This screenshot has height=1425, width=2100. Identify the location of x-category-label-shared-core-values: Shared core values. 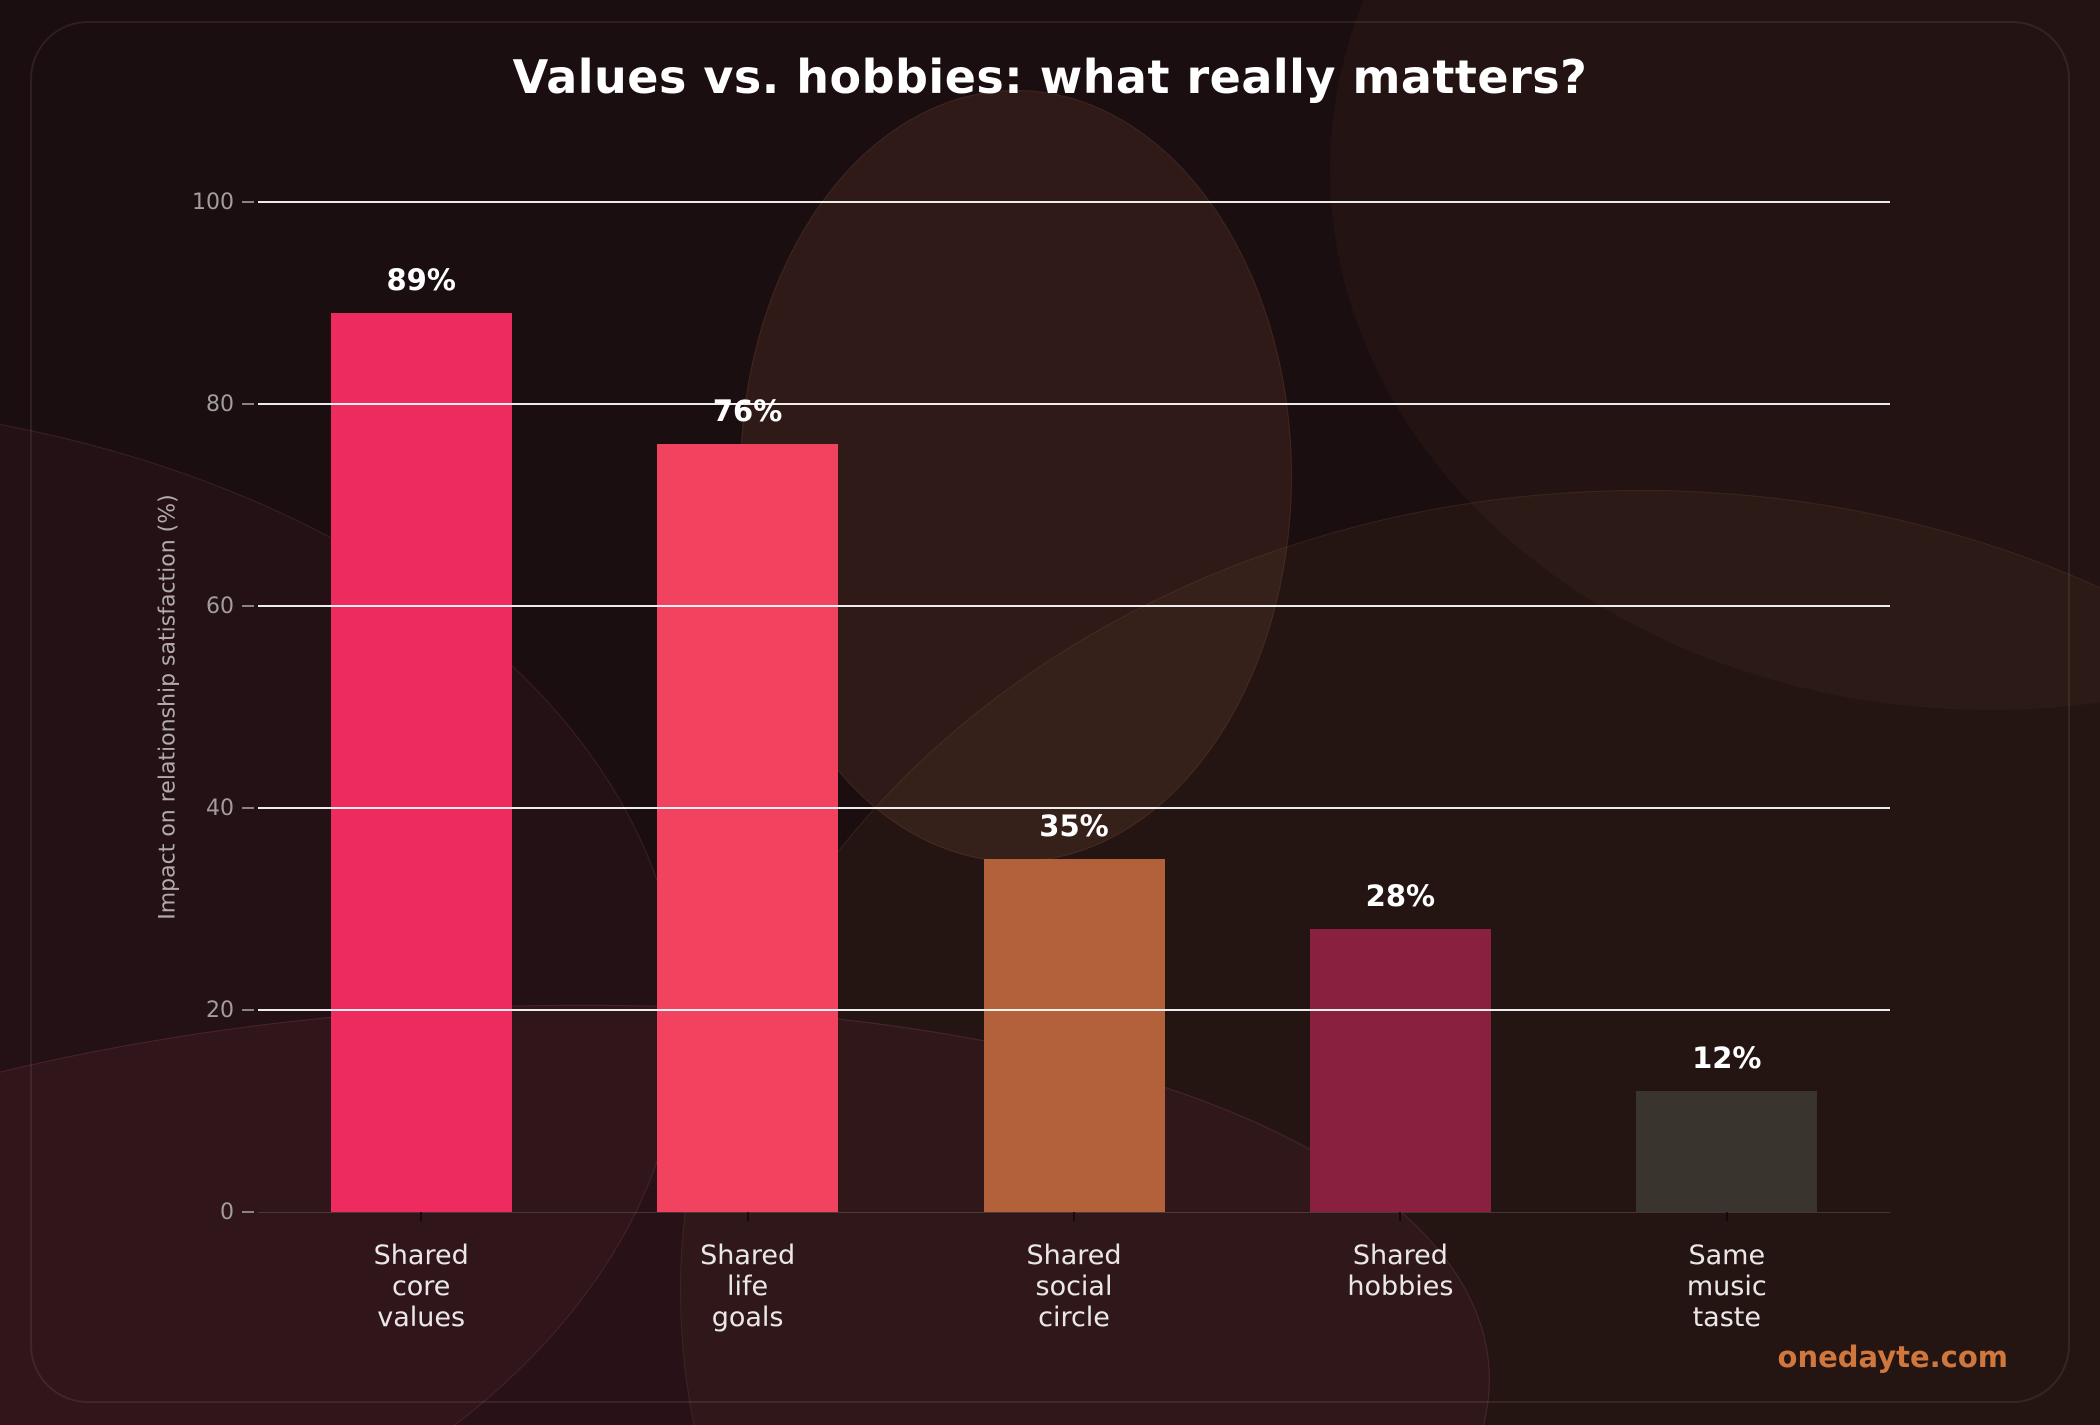
(421, 1286).